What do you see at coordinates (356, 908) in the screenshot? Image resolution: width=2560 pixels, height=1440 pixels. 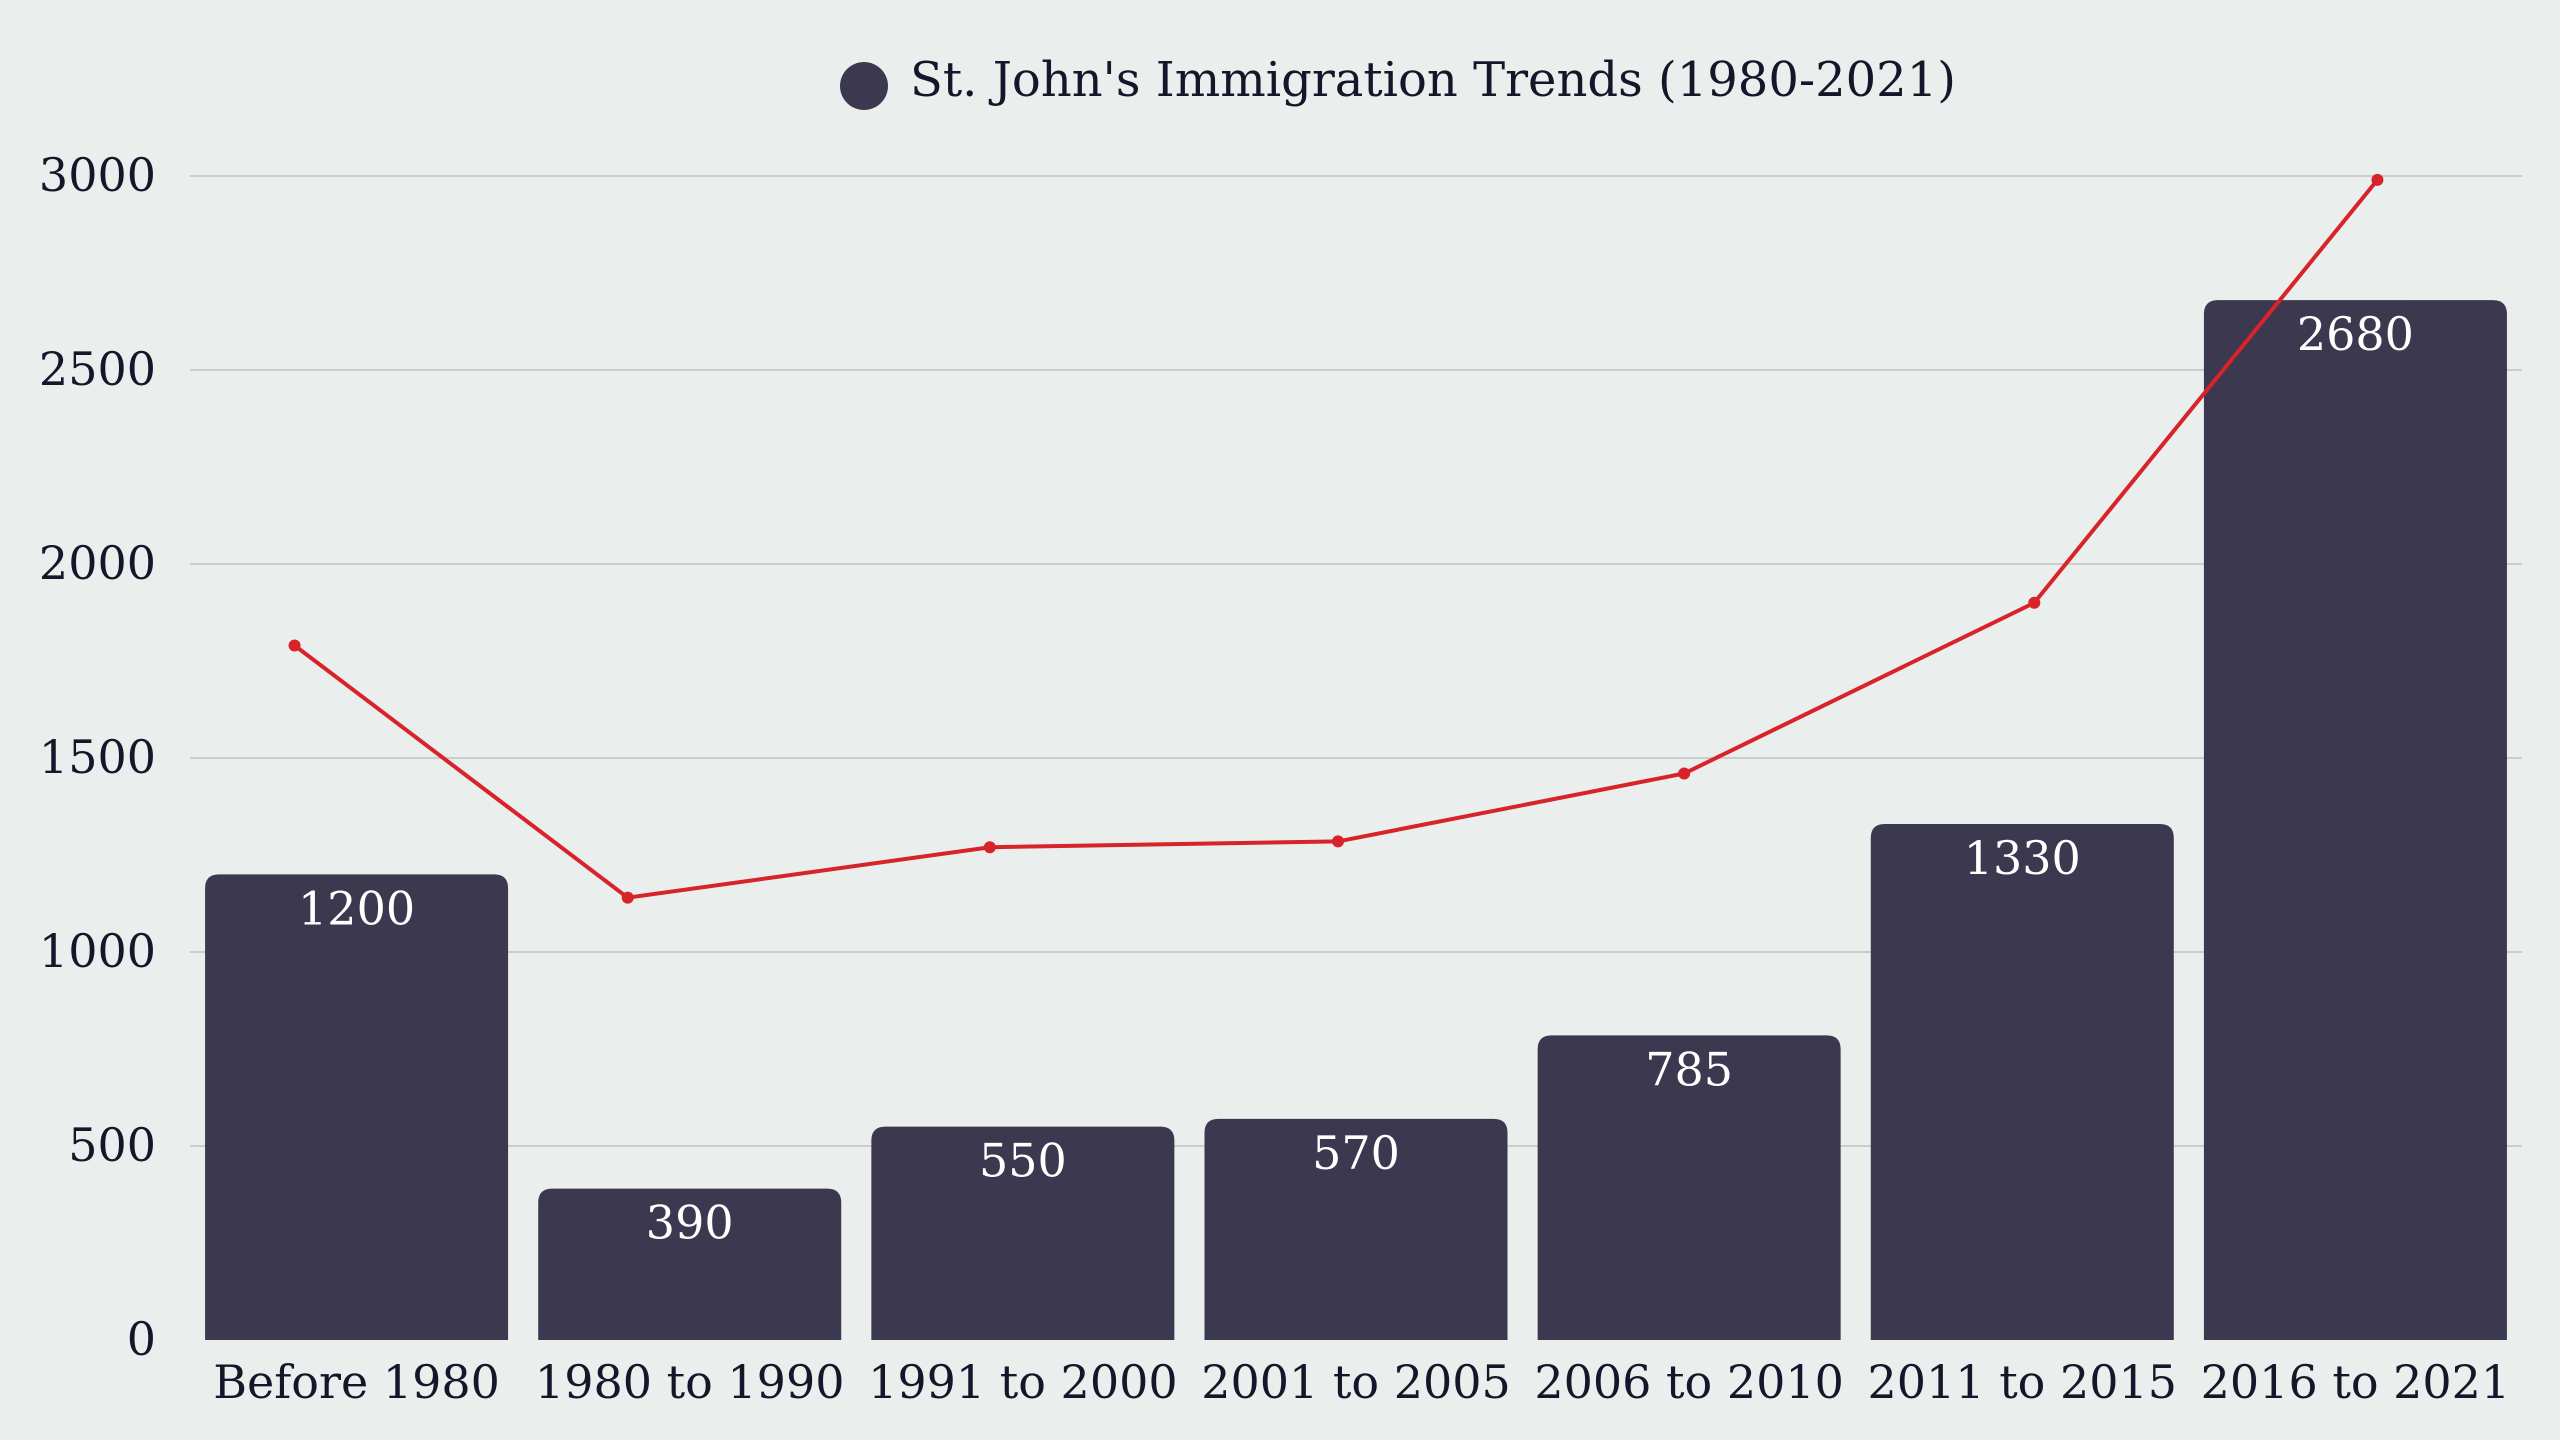 I see `bar-data-label: 1200` at bounding box center [356, 908].